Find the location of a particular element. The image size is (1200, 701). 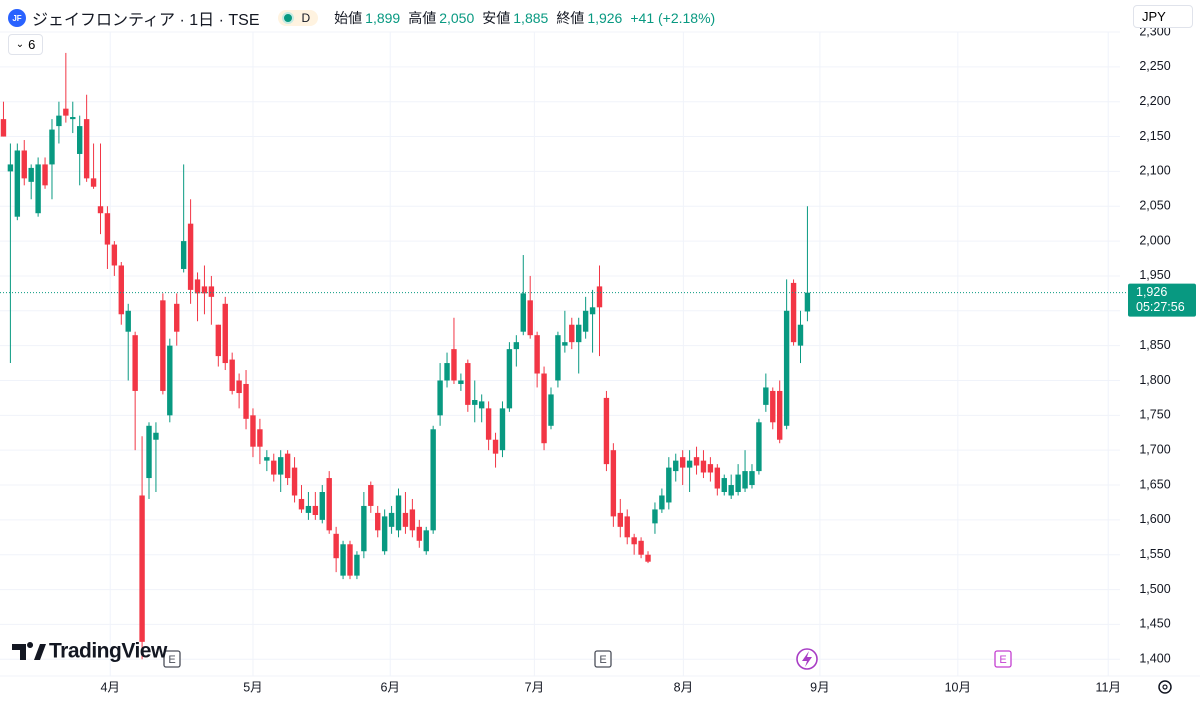

x-tick-label: 6月 is located at coordinates (389, 687).